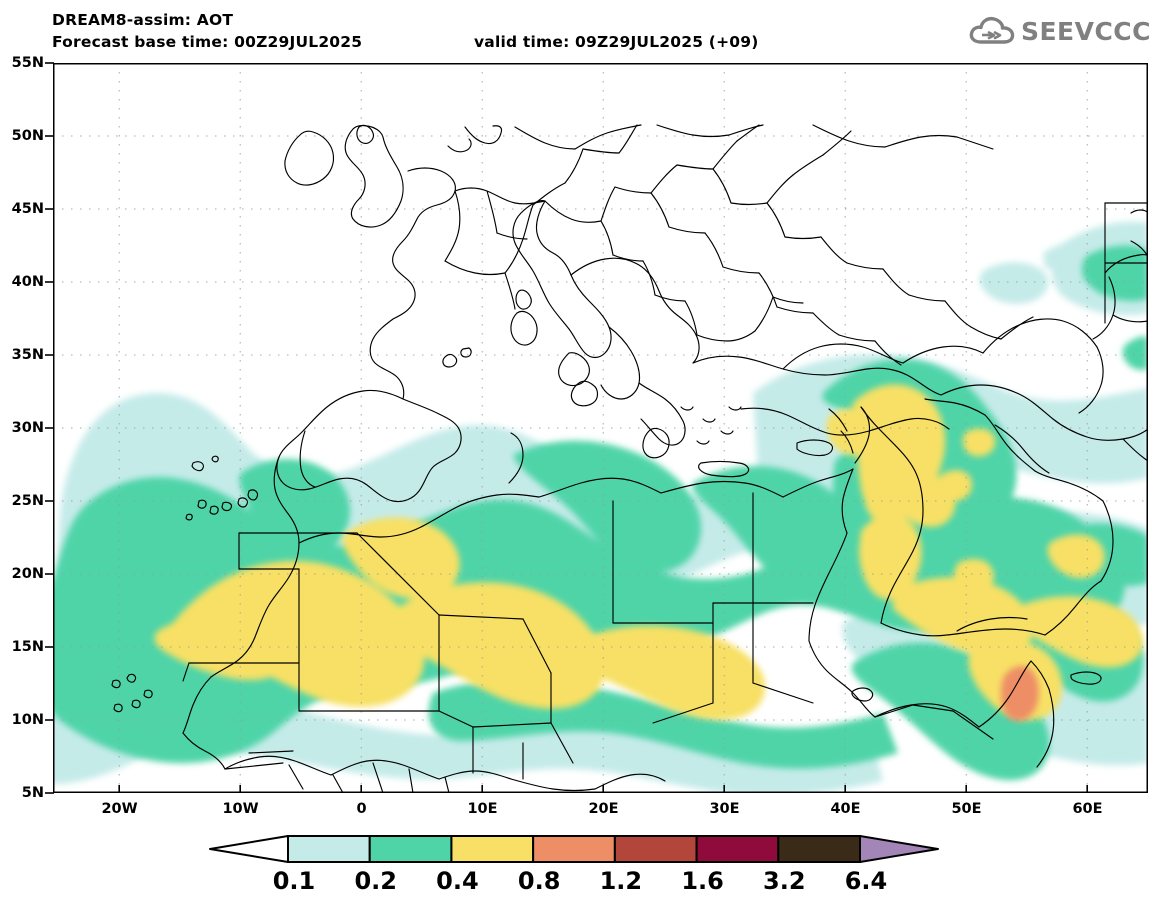  Describe the element at coordinates (27, 136) in the screenshot. I see `y-tick-label: 50N` at that location.